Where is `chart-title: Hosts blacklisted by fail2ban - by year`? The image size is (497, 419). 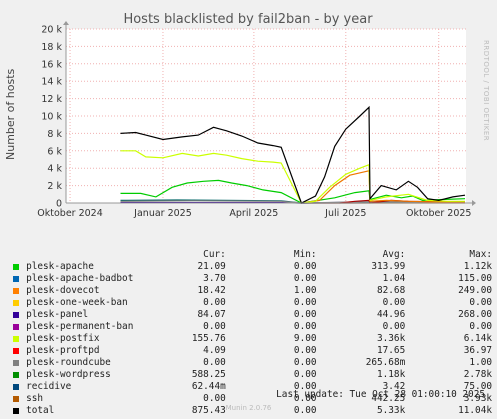 chart-title: Hosts blacklisted by fail2ban - by year is located at coordinates (248, 19).